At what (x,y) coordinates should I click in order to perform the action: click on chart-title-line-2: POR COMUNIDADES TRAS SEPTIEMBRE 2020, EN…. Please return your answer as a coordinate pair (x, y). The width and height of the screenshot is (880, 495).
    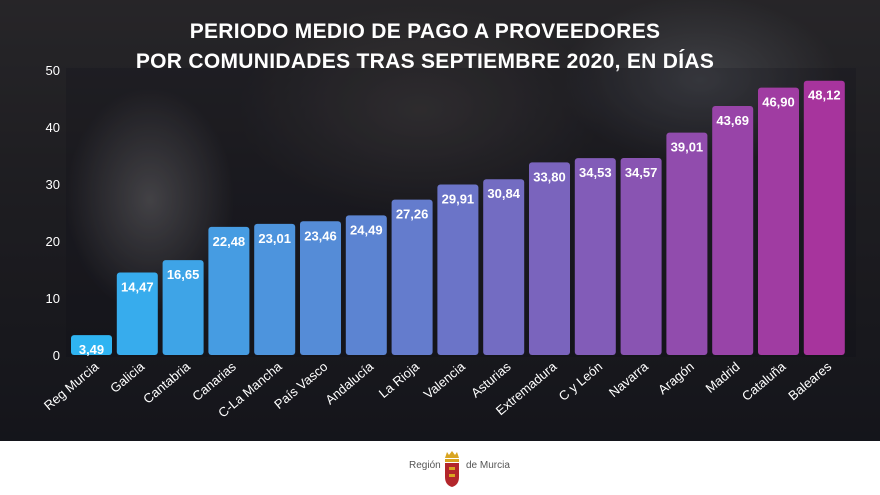
    Looking at the image, I should click on (425, 61).